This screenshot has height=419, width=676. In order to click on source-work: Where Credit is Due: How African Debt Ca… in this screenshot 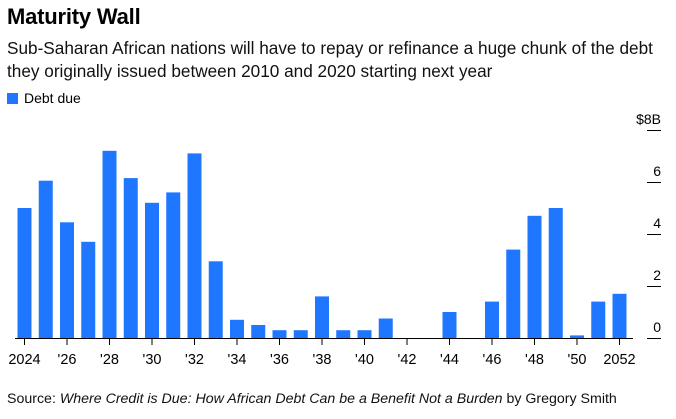, I will do `click(281, 399)`.